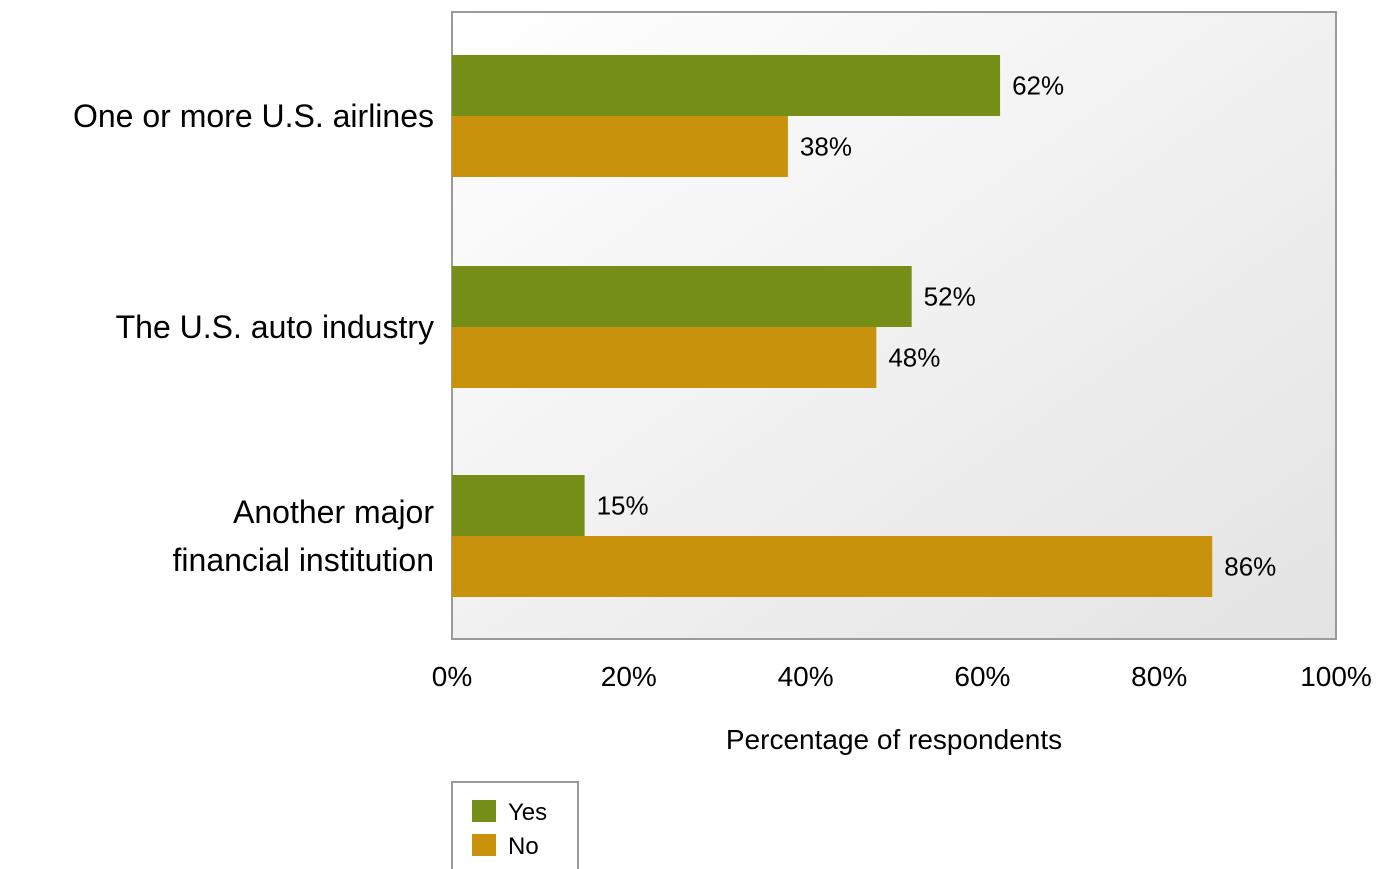  Describe the element at coordinates (275, 327) in the screenshot. I see `category-label-1: The U.S. auto industry` at that location.